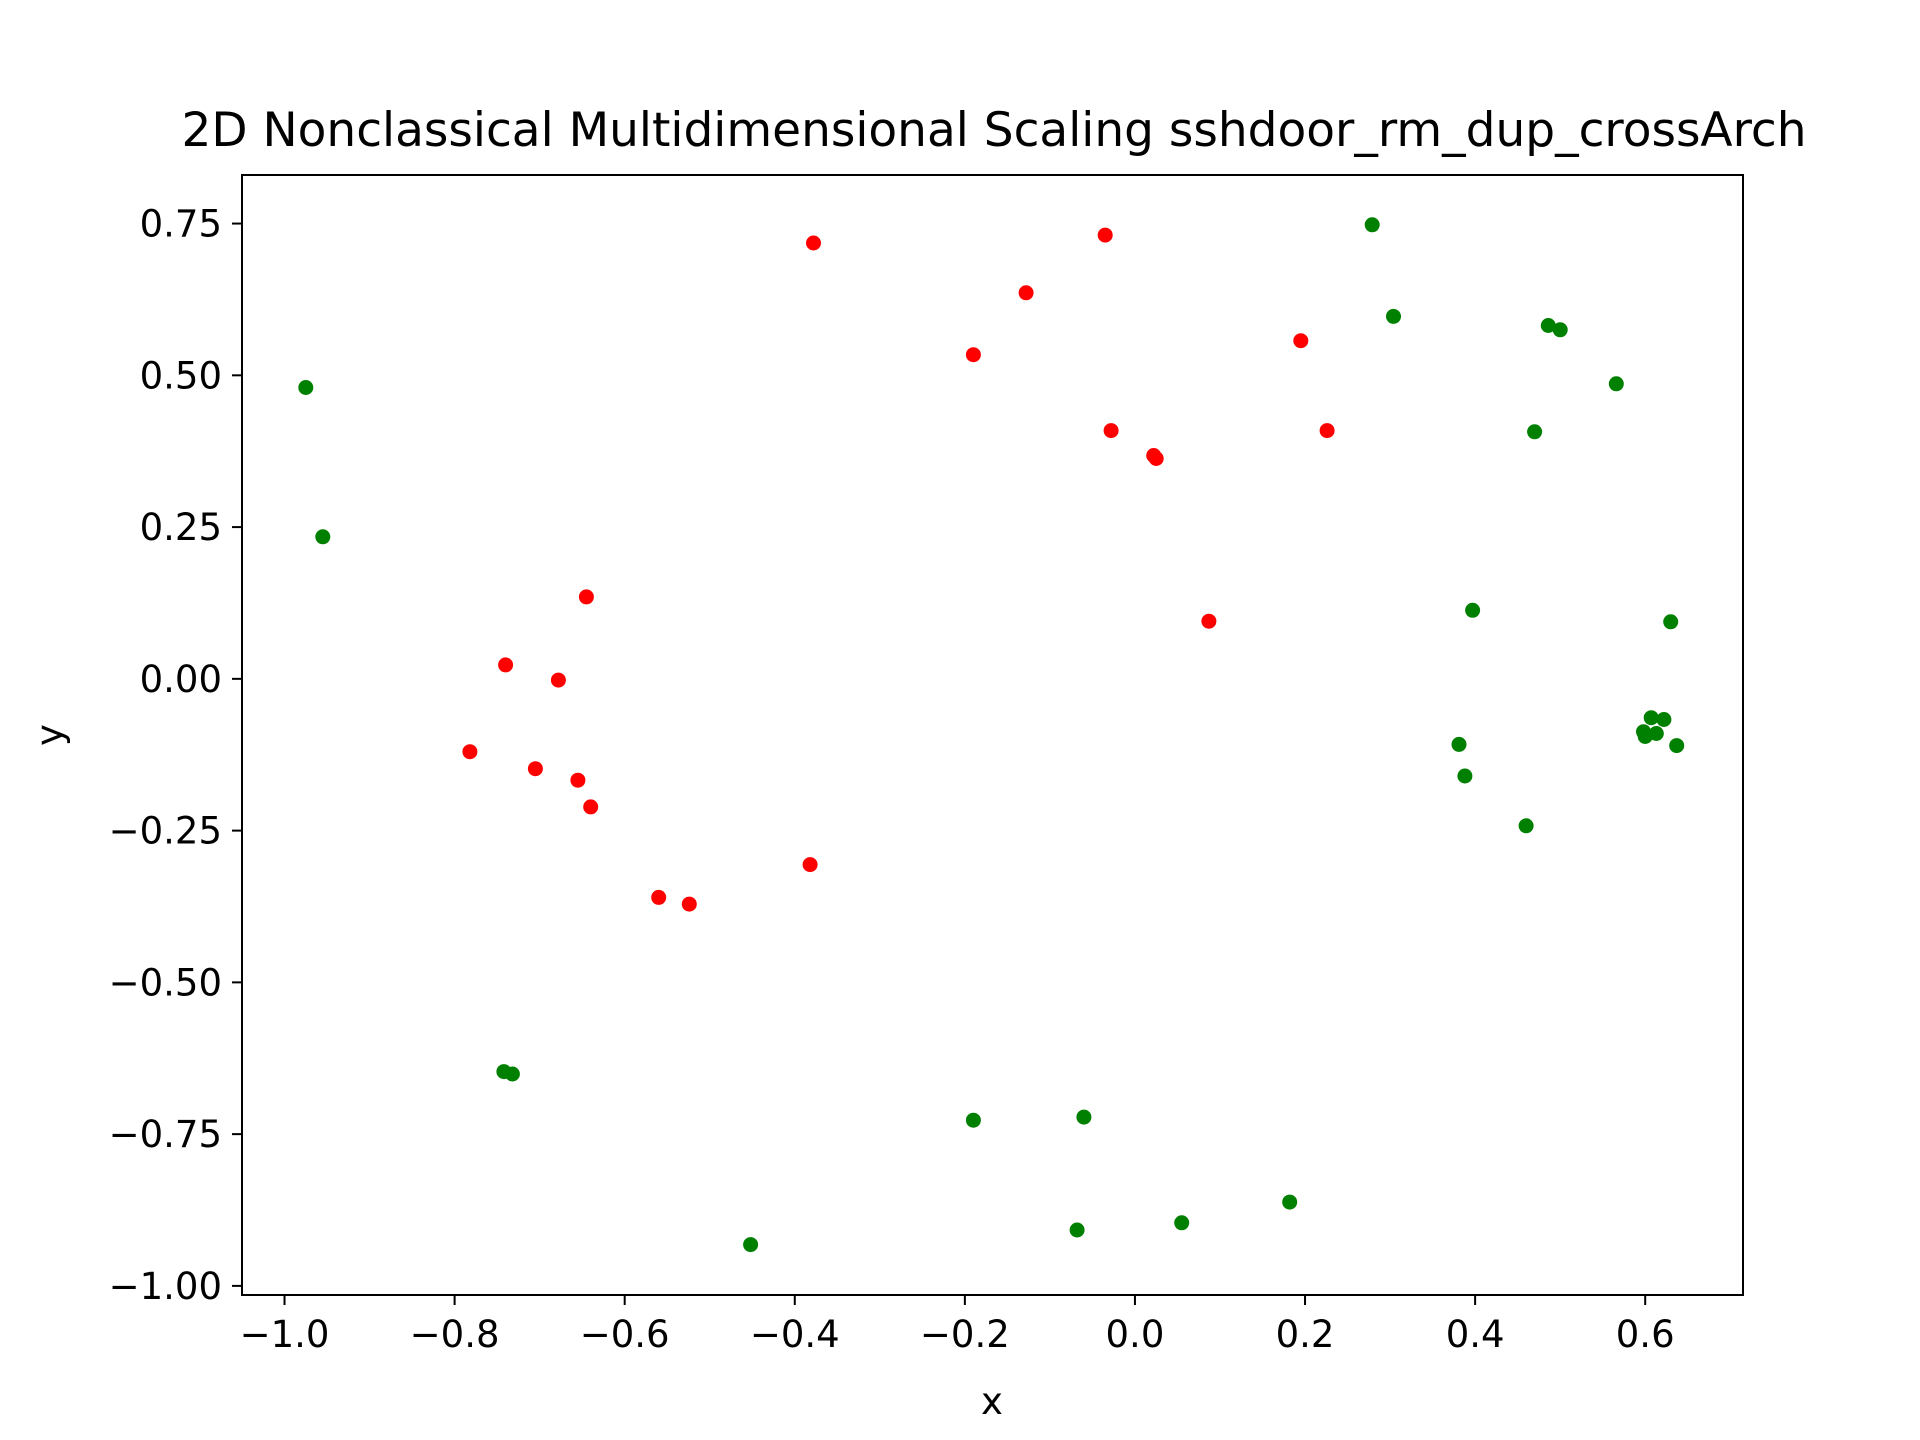  Describe the element at coordinates (181, 224) in the screenshot. I see `y-tick-label-0: 0.75` at that location.